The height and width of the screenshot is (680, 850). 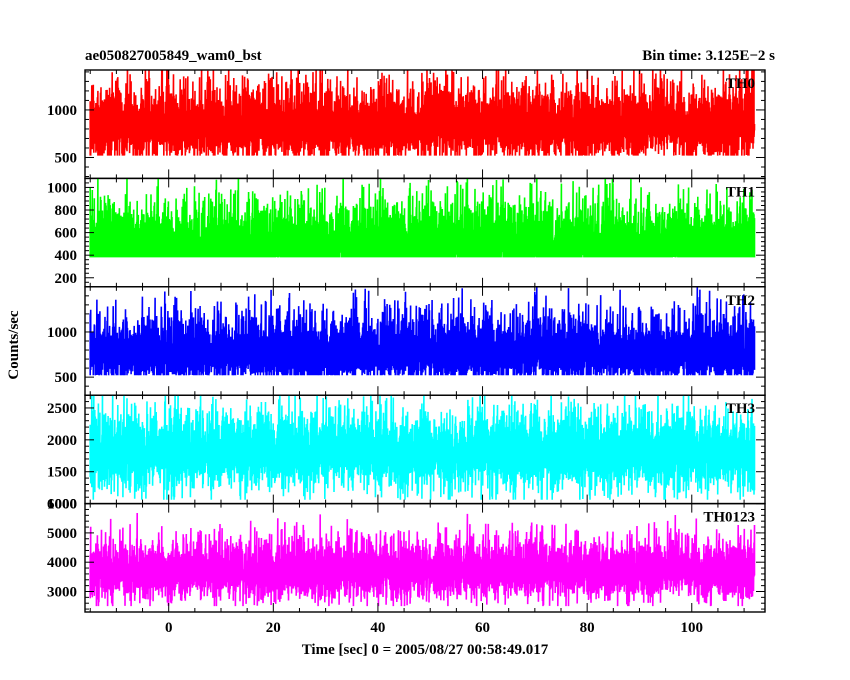 What do you see at coordinates (422, 218) in the screenshot?
I see `series-th1` at bounding box center [422, 218].